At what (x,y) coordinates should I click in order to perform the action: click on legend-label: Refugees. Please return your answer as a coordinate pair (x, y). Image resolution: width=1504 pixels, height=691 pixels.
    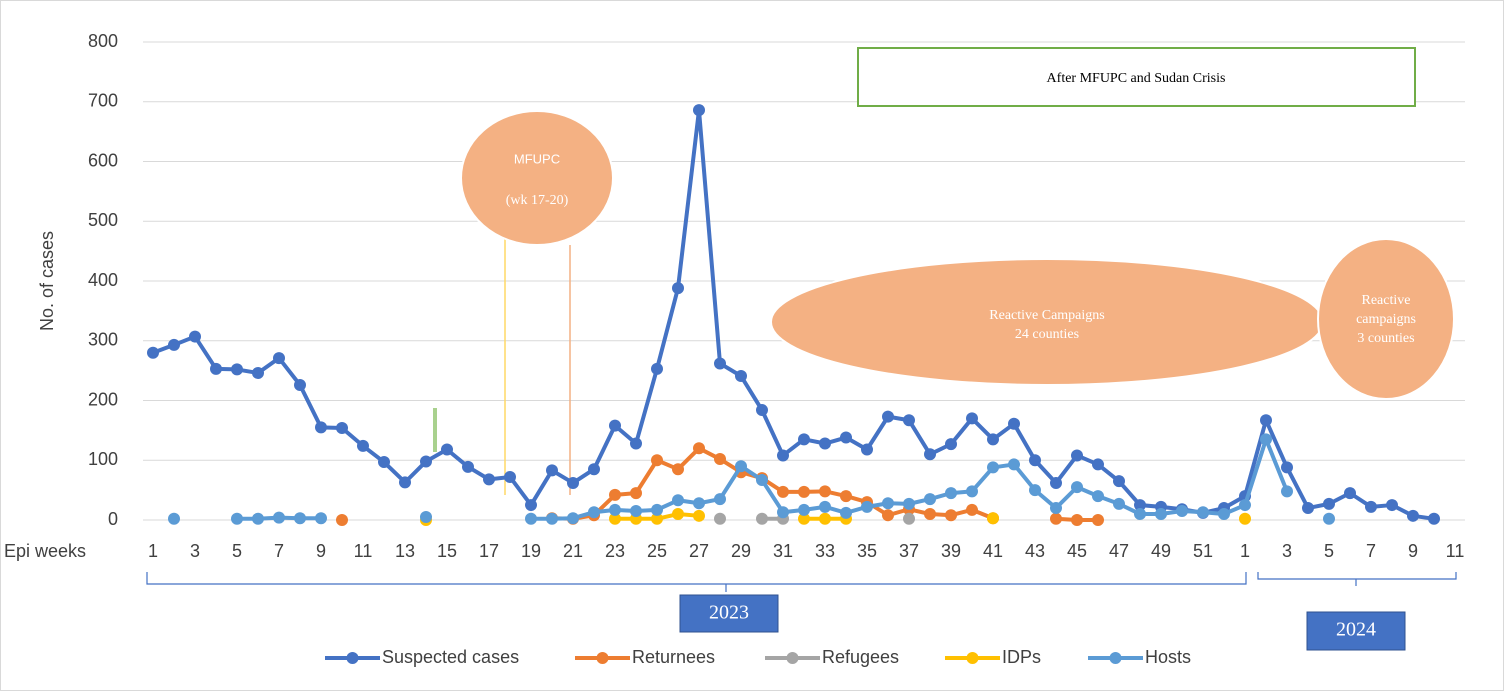
    Looking at the image, I should click on (860, 657).